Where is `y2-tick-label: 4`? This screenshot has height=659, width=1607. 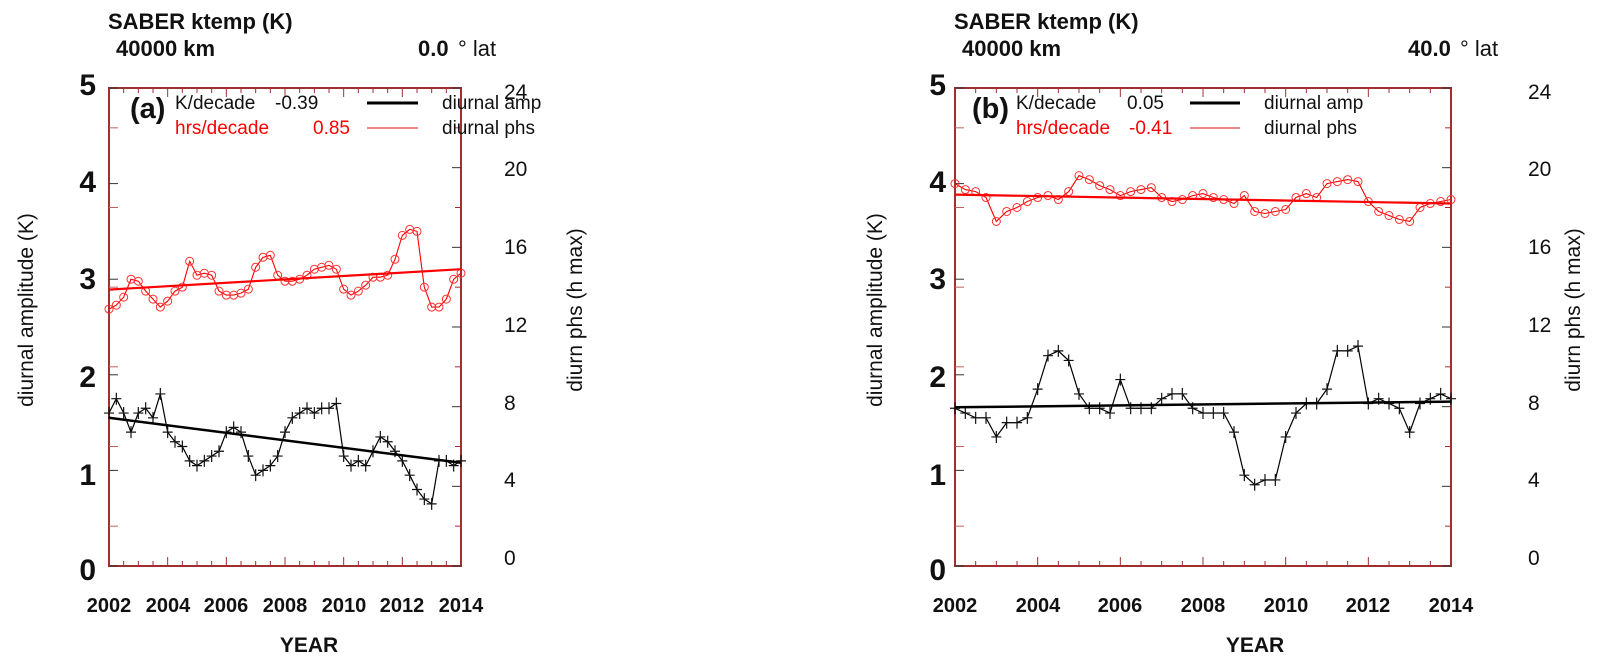 y2-tick-label: 4 is located at coordinates (1534, 480).